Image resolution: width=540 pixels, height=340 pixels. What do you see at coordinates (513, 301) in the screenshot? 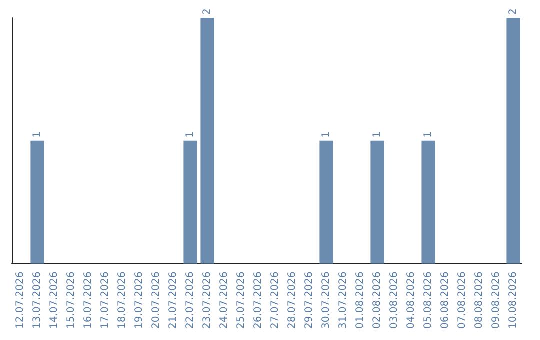
I see `x-tick-label: 10.08.2026` at bounding box center [513, 301].